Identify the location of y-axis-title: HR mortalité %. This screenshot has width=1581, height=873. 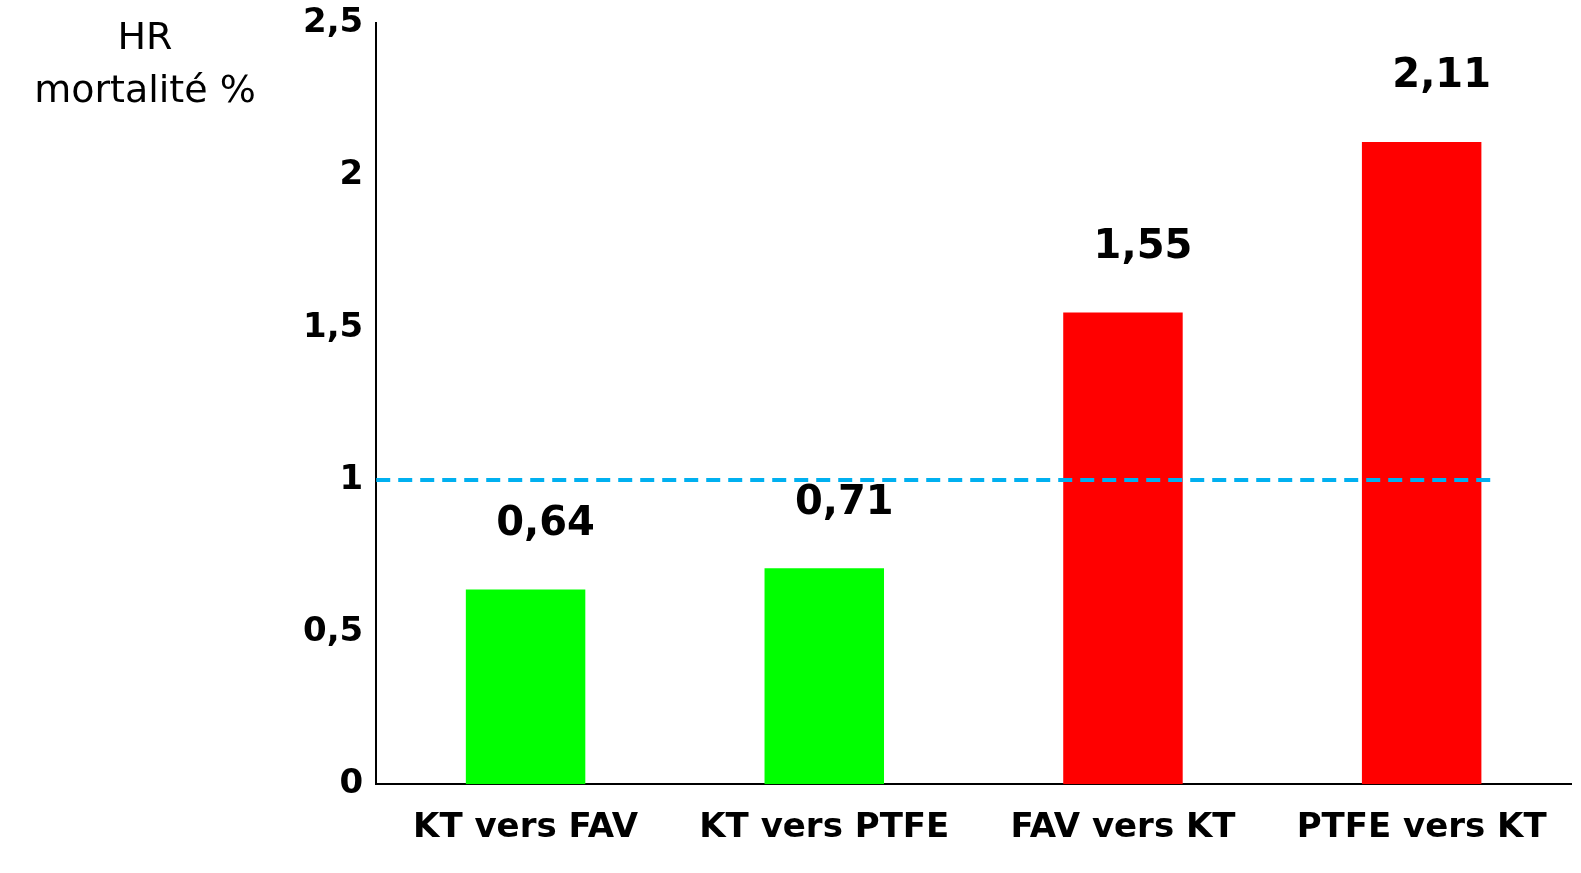
(145, 63).